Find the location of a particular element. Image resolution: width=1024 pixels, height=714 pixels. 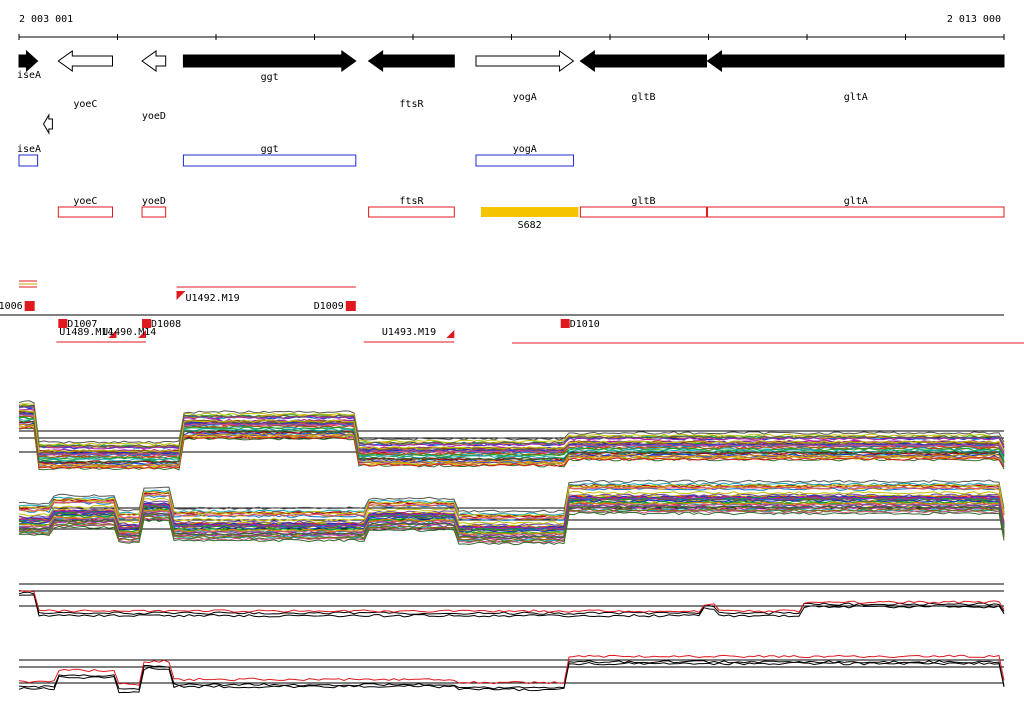

red-feature-label-yoeC: yoeC is located at coordinates (85, 201).